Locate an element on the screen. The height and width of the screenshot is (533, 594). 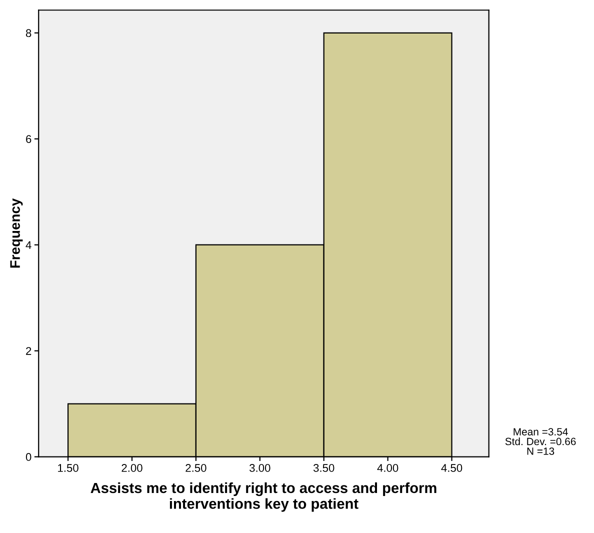
text: Mean =3.54 Std. Dev. =0.66 N =13 is located at coordinates (540, 441).